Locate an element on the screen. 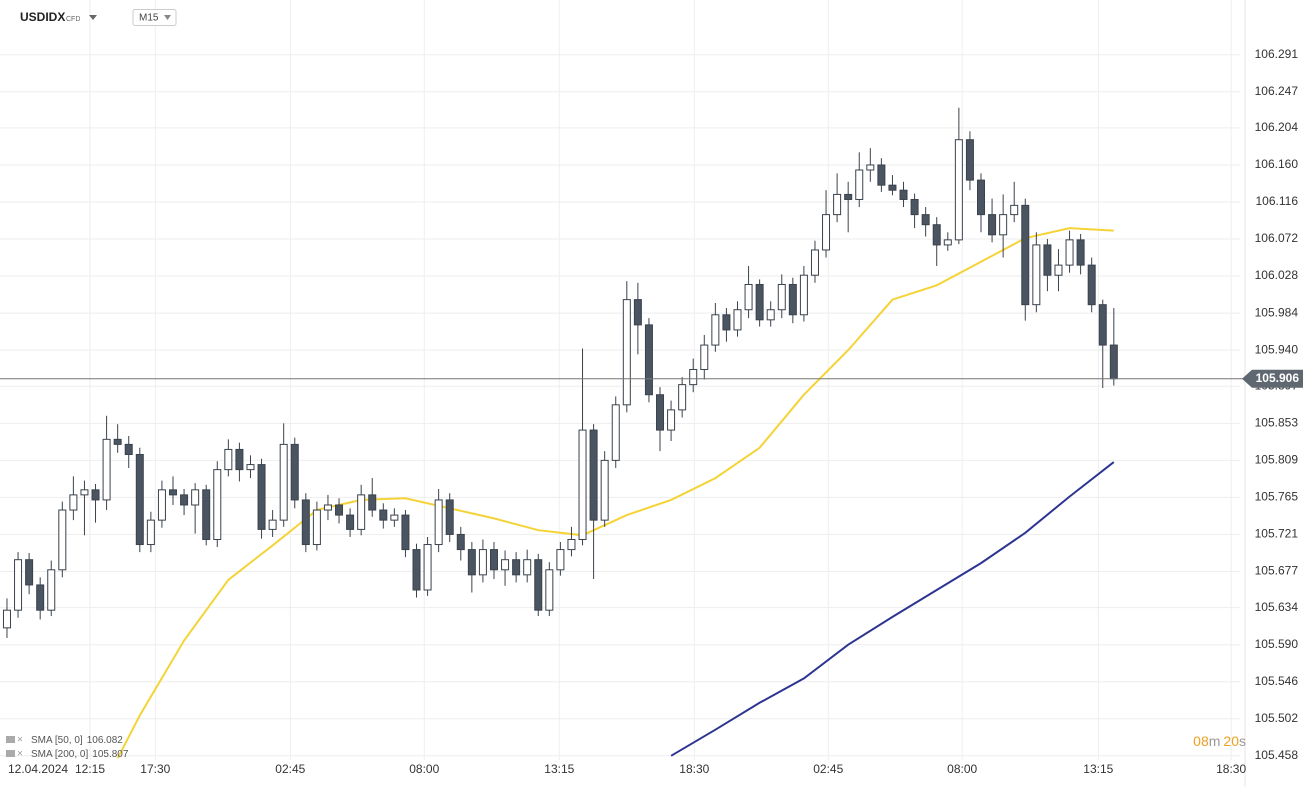  y-tick-label: 105.765 is located at coordinates (1277, 497).